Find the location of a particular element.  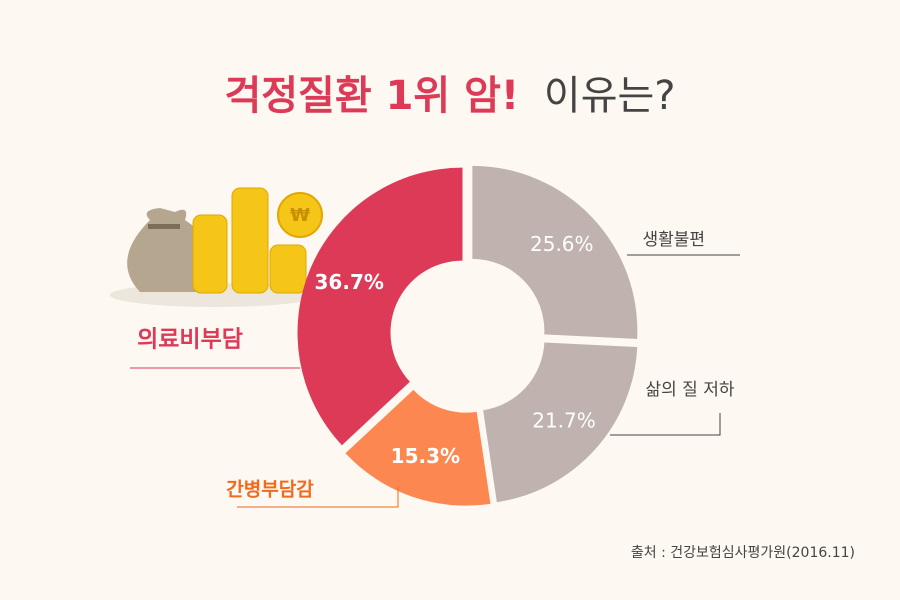

title-highlight: 걱정질환 1위 암! is located at coordinates (371, 96).